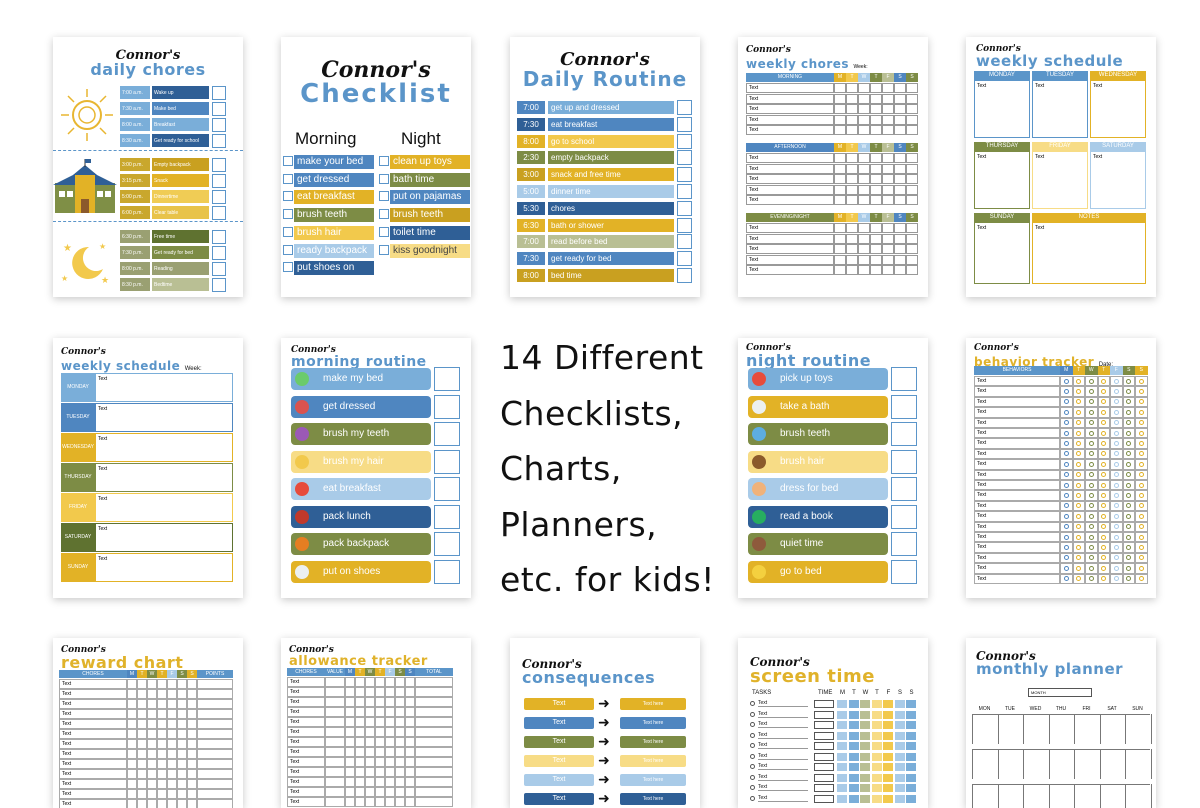  Describe the element at coordinates (824, 767) in the screenshot. I see `time-box` at that location.